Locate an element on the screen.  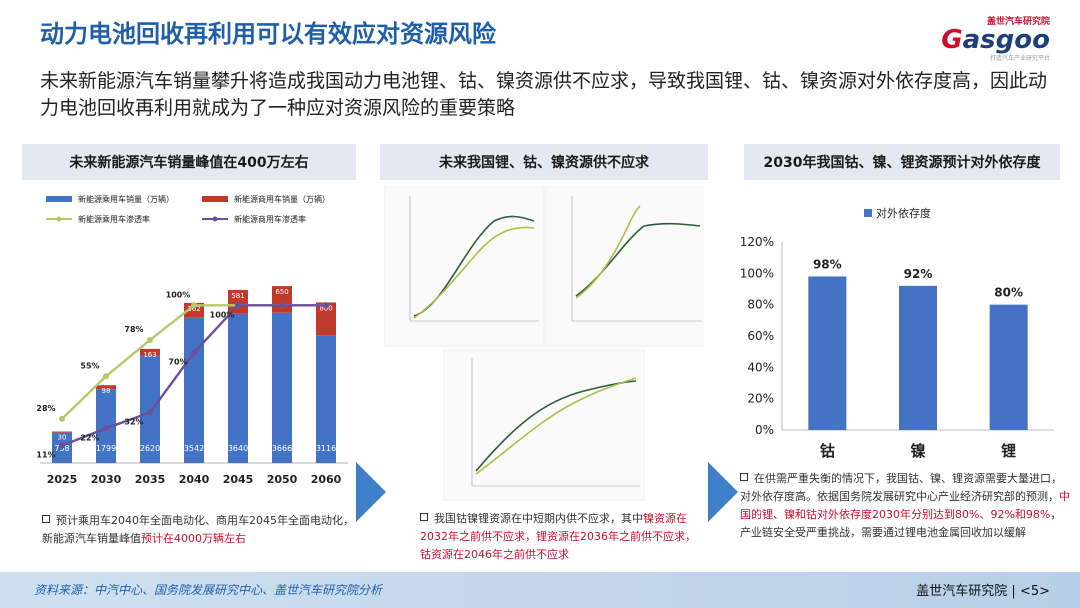
y-tick-label: 100% is located at coordinates (757, 273).